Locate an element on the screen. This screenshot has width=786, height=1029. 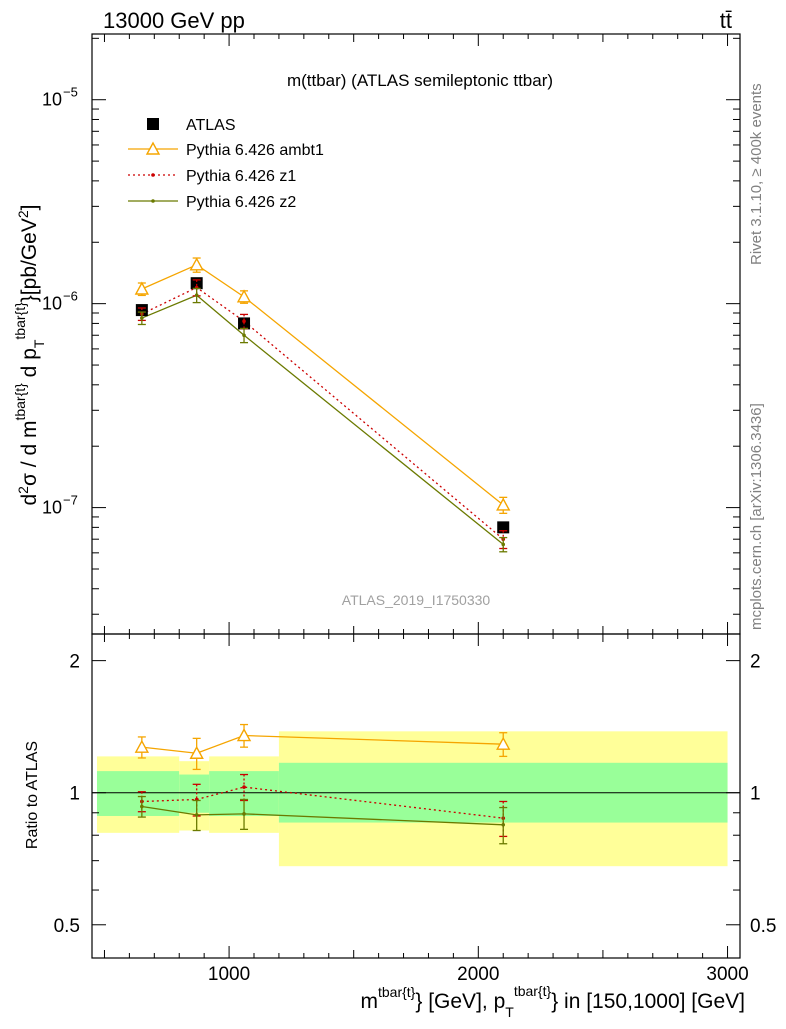
legend-label-atlas: ATLAS is located at coordinates (211, 125).